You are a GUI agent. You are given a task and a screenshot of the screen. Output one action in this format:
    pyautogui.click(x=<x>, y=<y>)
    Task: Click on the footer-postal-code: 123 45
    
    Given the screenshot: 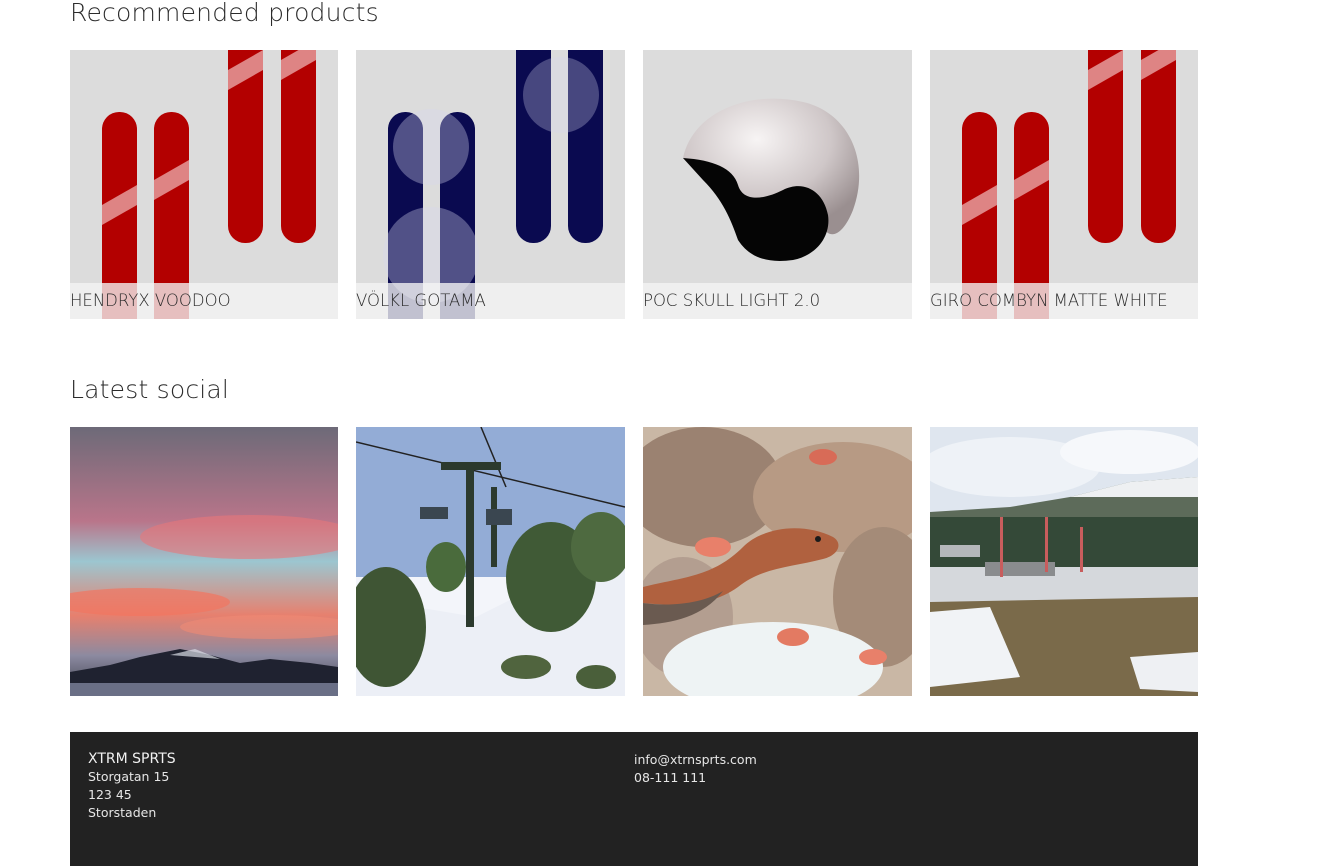 What is the action you would take?
    pyautogui.click(x=110, y=794)
    